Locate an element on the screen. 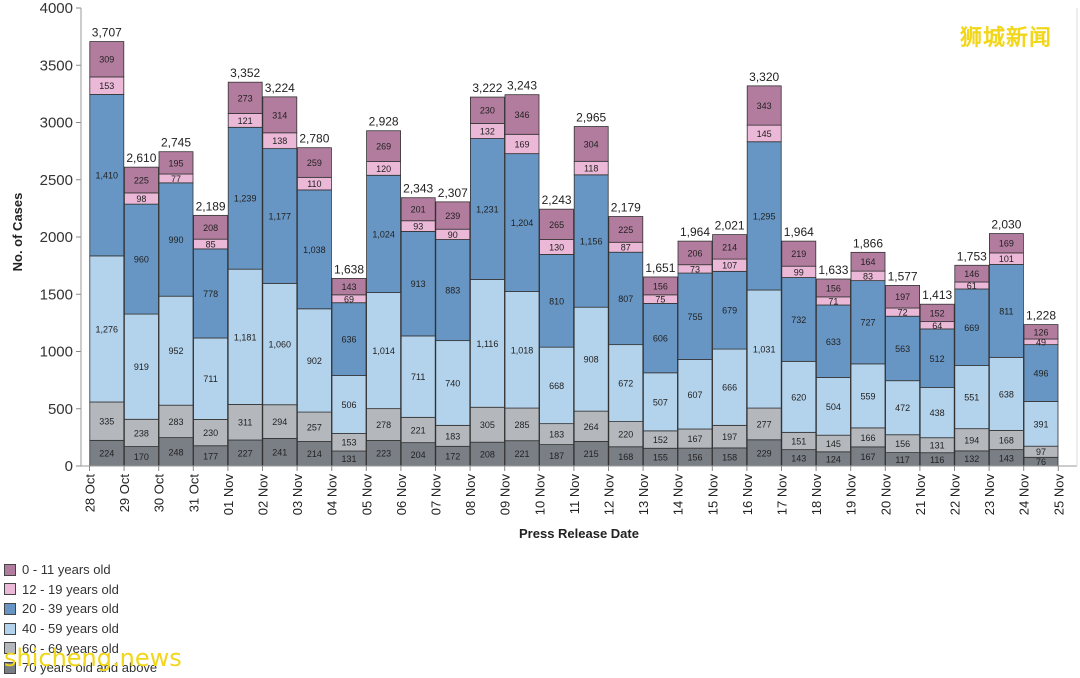 Image resolution: width=1080 pixels, height=678 pixels. segment-label: 1,031 is located at coordinates (764, 350).